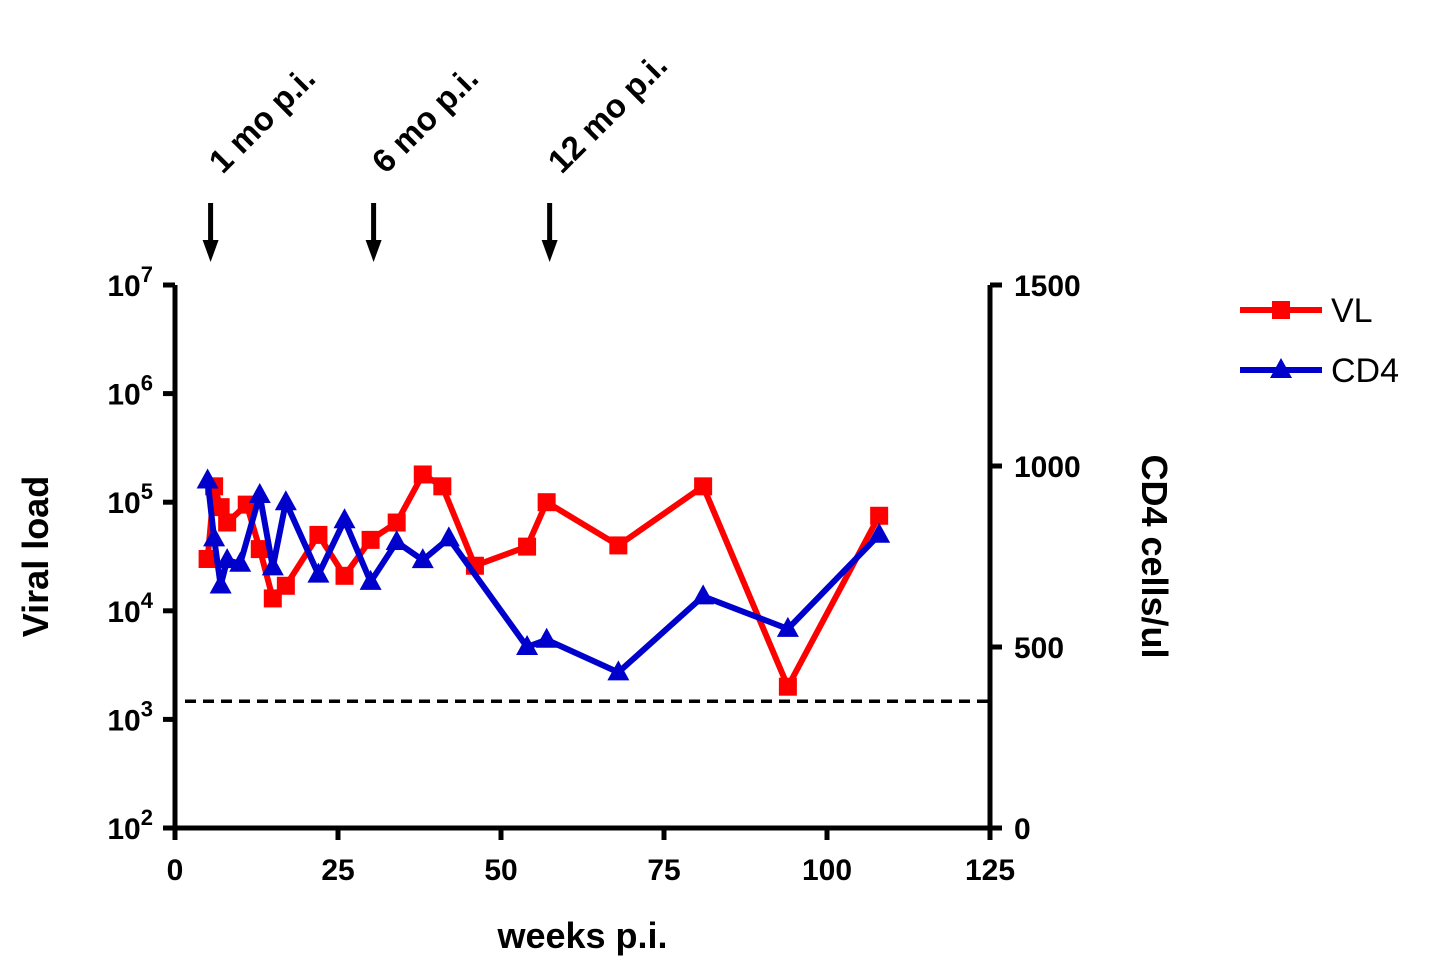  I want to click on x-tick-label: 125, so click(990, 870).